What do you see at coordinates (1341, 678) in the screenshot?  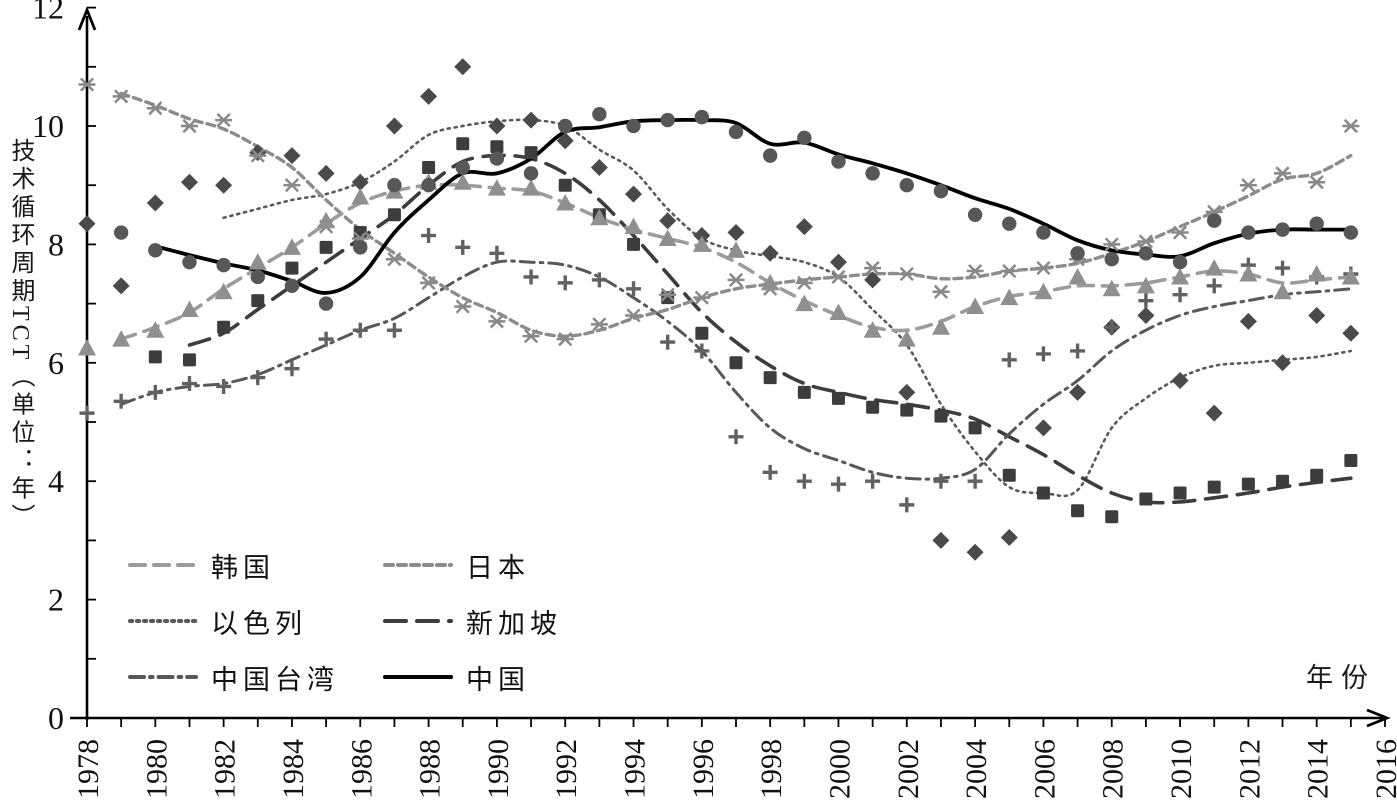 I see `x-axis-title: 年份` at bounding box center [1341, 678].